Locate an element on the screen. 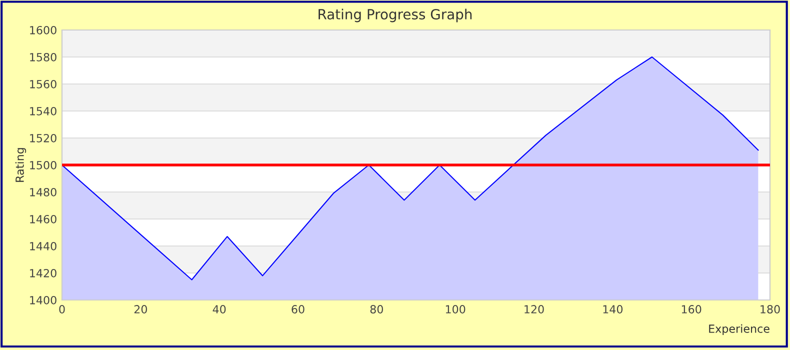  x-tick-label: 140 is located at coordinates (613, 309).